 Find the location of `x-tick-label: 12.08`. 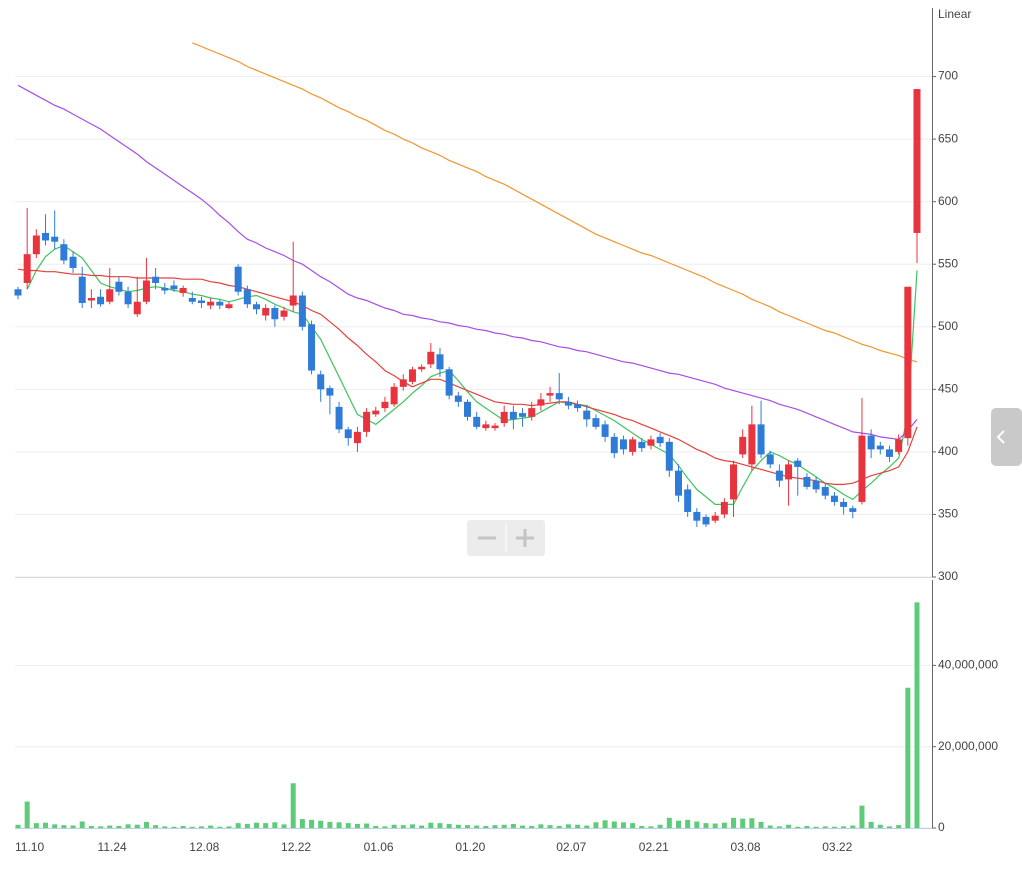

x-tick-label: 12.08 is located at coordinates (204, 847).